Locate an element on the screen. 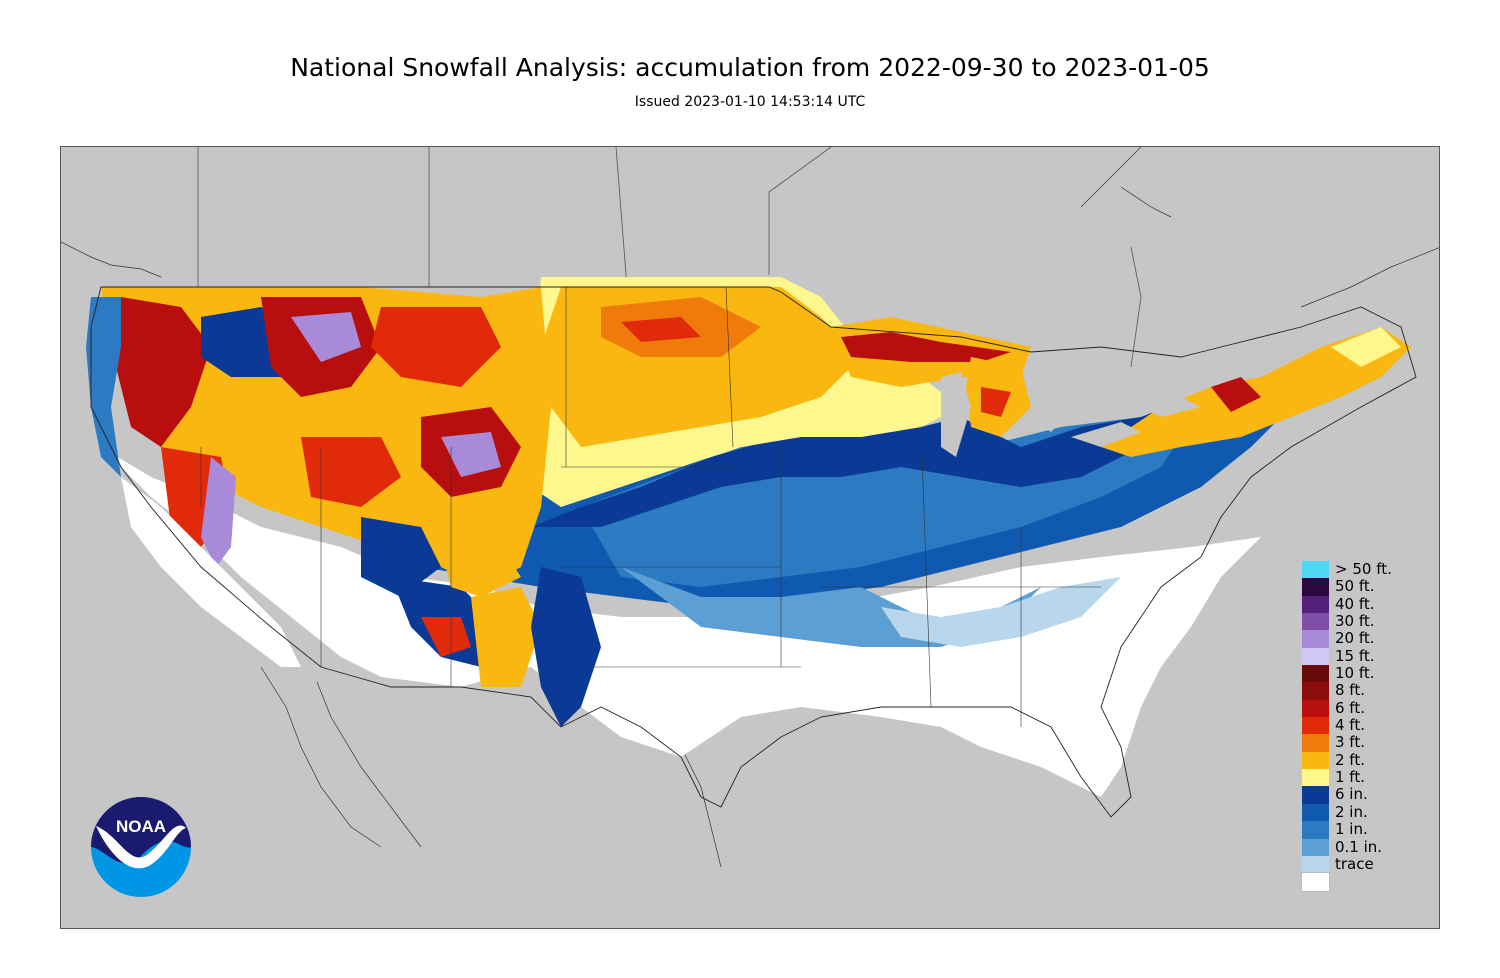 The height and width of the screenshot is (978, 1500). legend-label: 1 ft. is located at coordinates (1350, 777).